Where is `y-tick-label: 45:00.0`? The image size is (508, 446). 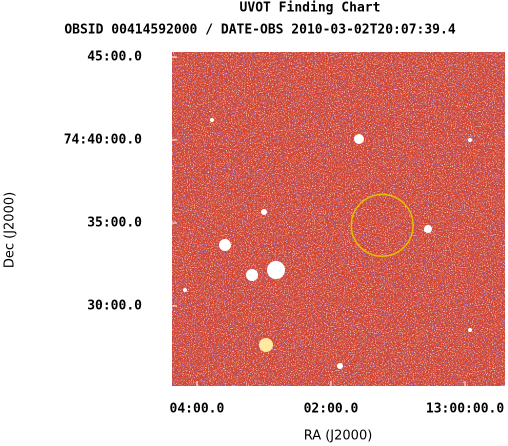 y-tick-label: 45:00.0 is located at coordinates (114, 56).